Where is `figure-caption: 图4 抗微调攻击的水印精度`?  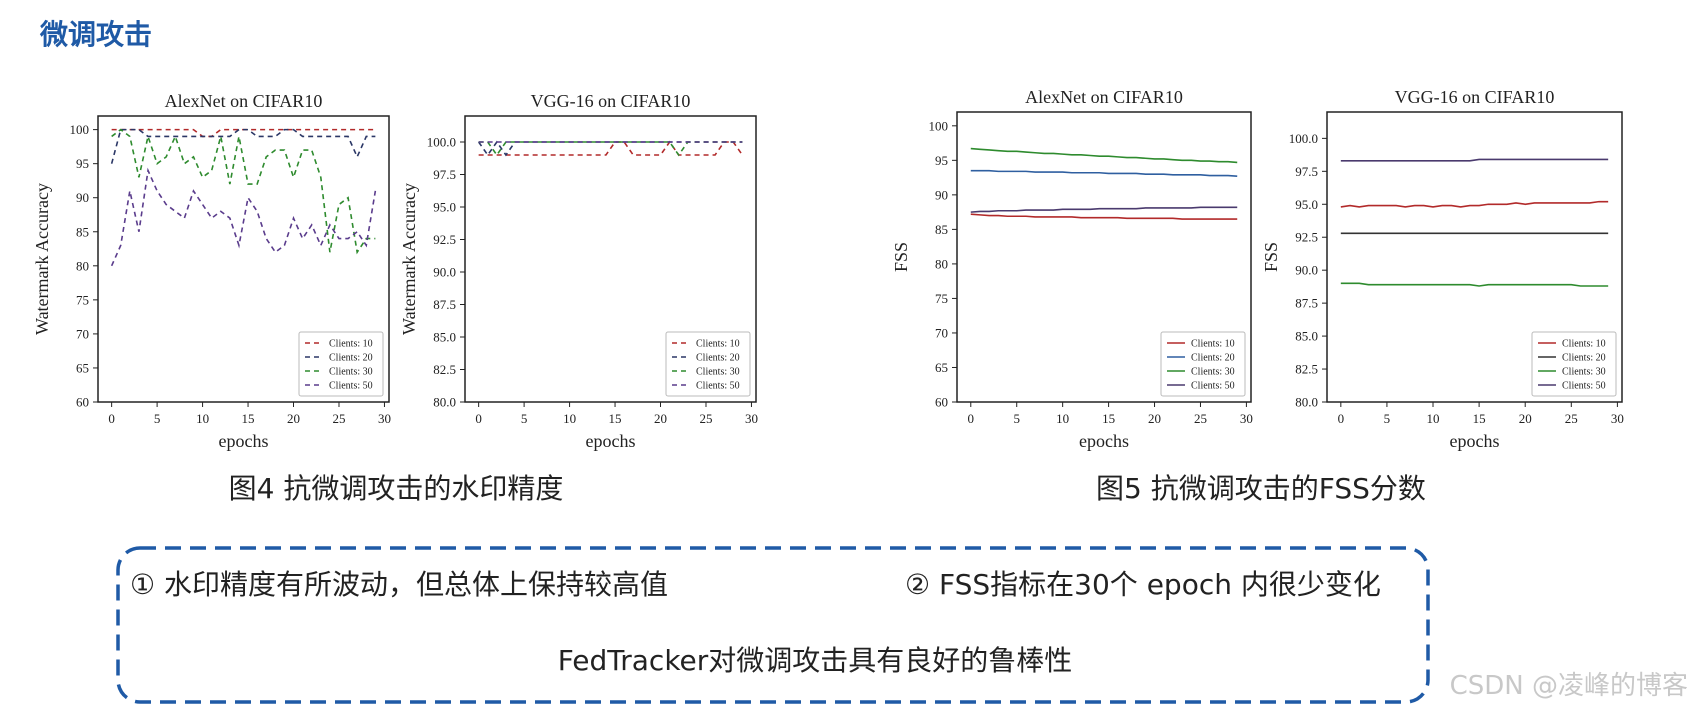
figure-caption: 图4 抗微调攻击的水印精度 is located at coordinates (396, 488).